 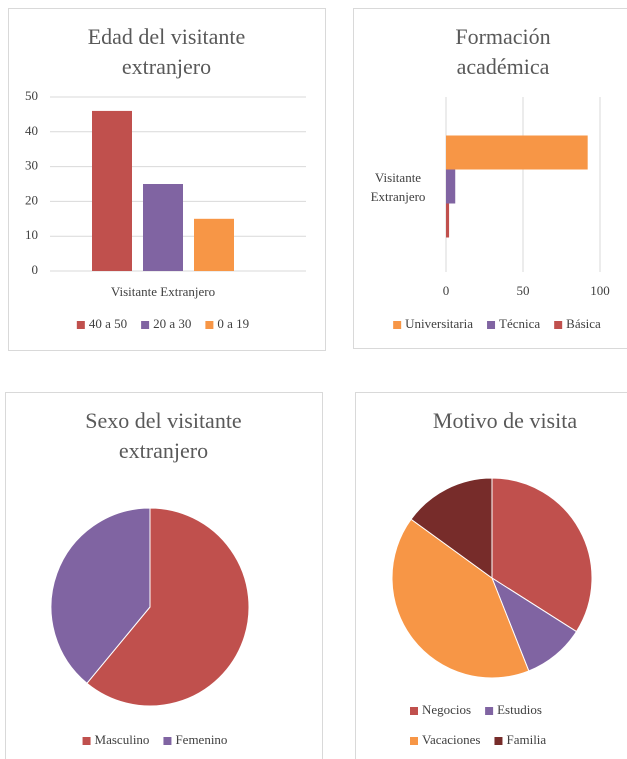 What do you see at coordinates (451, 739) in the screenshot?
I see `legend-label: Vacaciones` at bounding box center [451, 739].